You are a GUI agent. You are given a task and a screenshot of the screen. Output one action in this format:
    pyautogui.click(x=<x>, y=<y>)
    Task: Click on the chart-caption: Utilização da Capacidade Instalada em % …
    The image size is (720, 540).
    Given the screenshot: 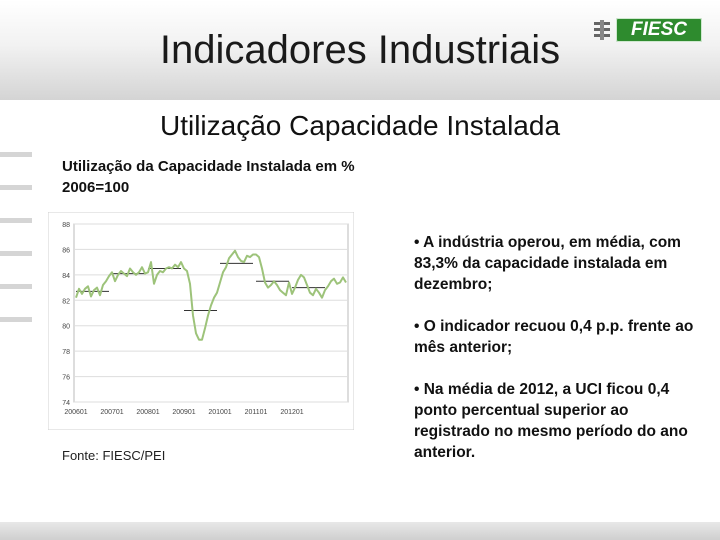 What is the action you would take?
    pyautogui.click(x=208, y=177)
    